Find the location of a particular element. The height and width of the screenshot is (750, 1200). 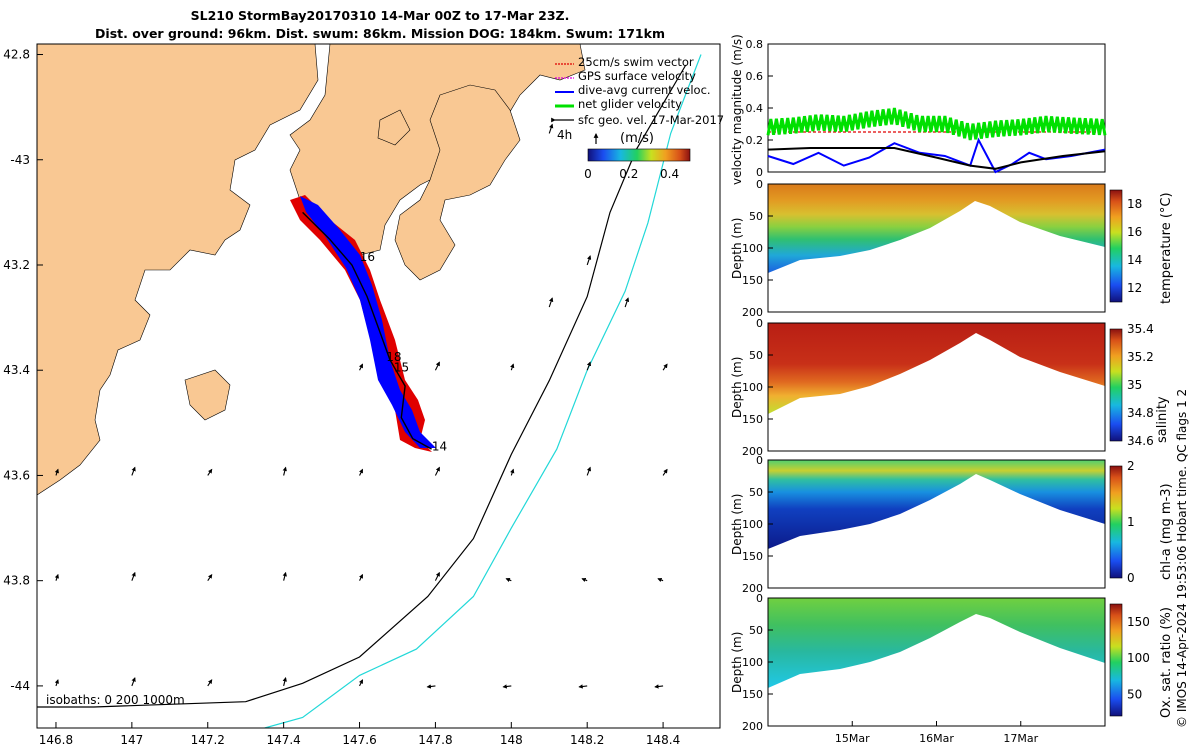

dive-current-swath is located at coordinates (368, 322).